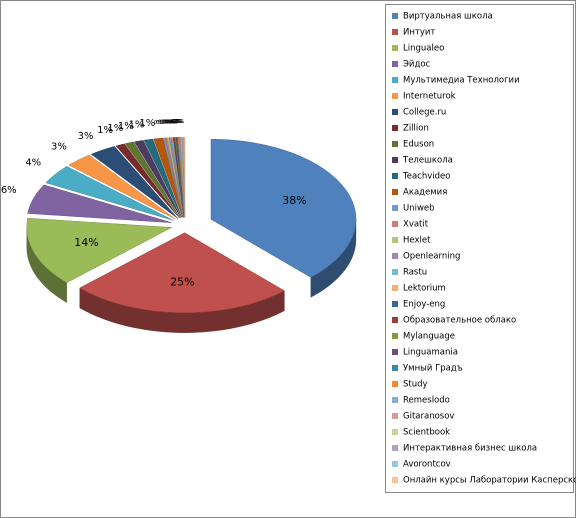 The height and width of the screenshot is (518, 576). What do you see at coordinates (416, 129) in the screenshot?
I see `legend-label: Zillion` at bounding box center [416, 129].